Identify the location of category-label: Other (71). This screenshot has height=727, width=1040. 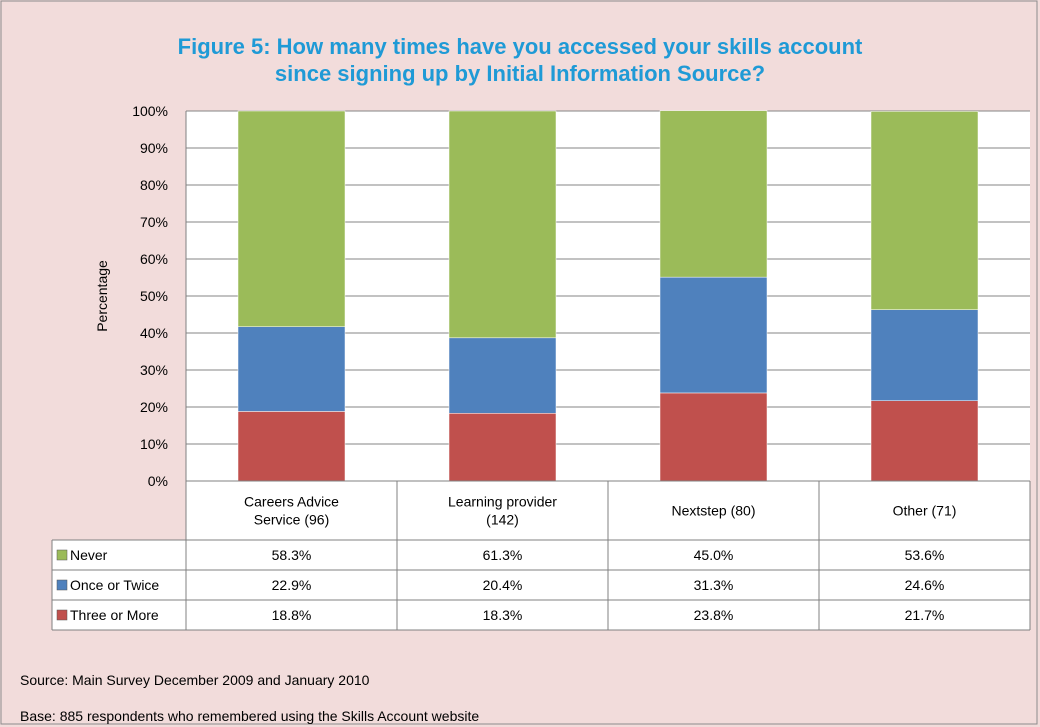
(925, 511).